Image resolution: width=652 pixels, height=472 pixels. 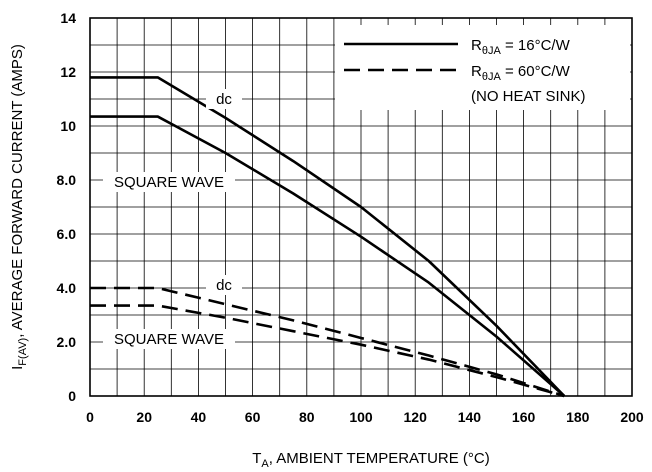 I want to click on legend-background, so click(x=482, y=67).